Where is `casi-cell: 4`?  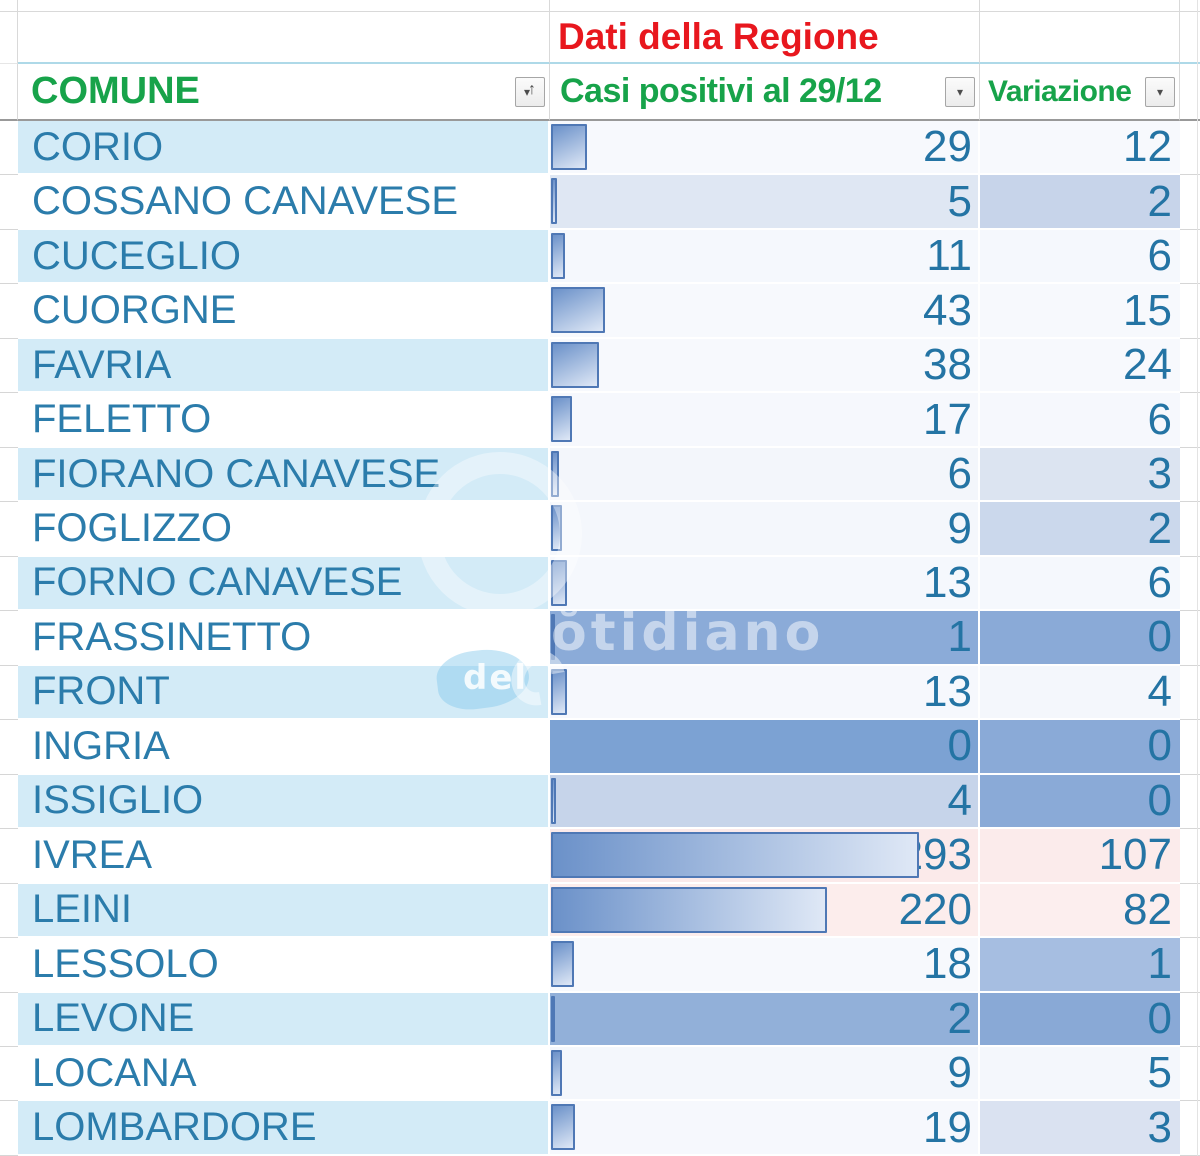 casi-cell: 4 is located at coordinates (765, 802).